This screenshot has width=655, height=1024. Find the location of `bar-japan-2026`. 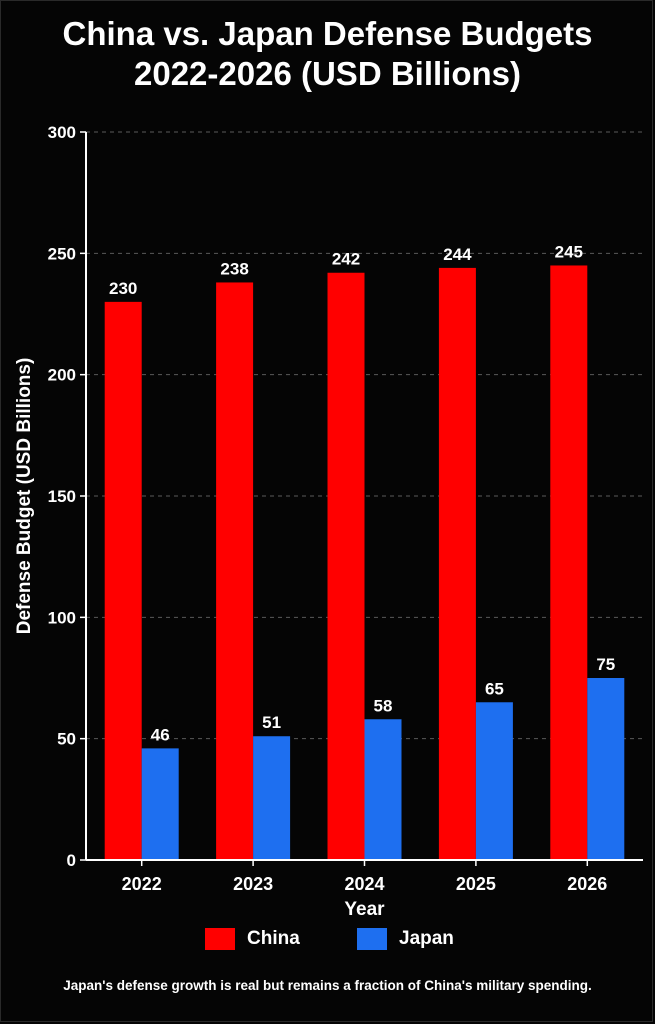

bar-japan-2026 is located at coordinates (606, 769).